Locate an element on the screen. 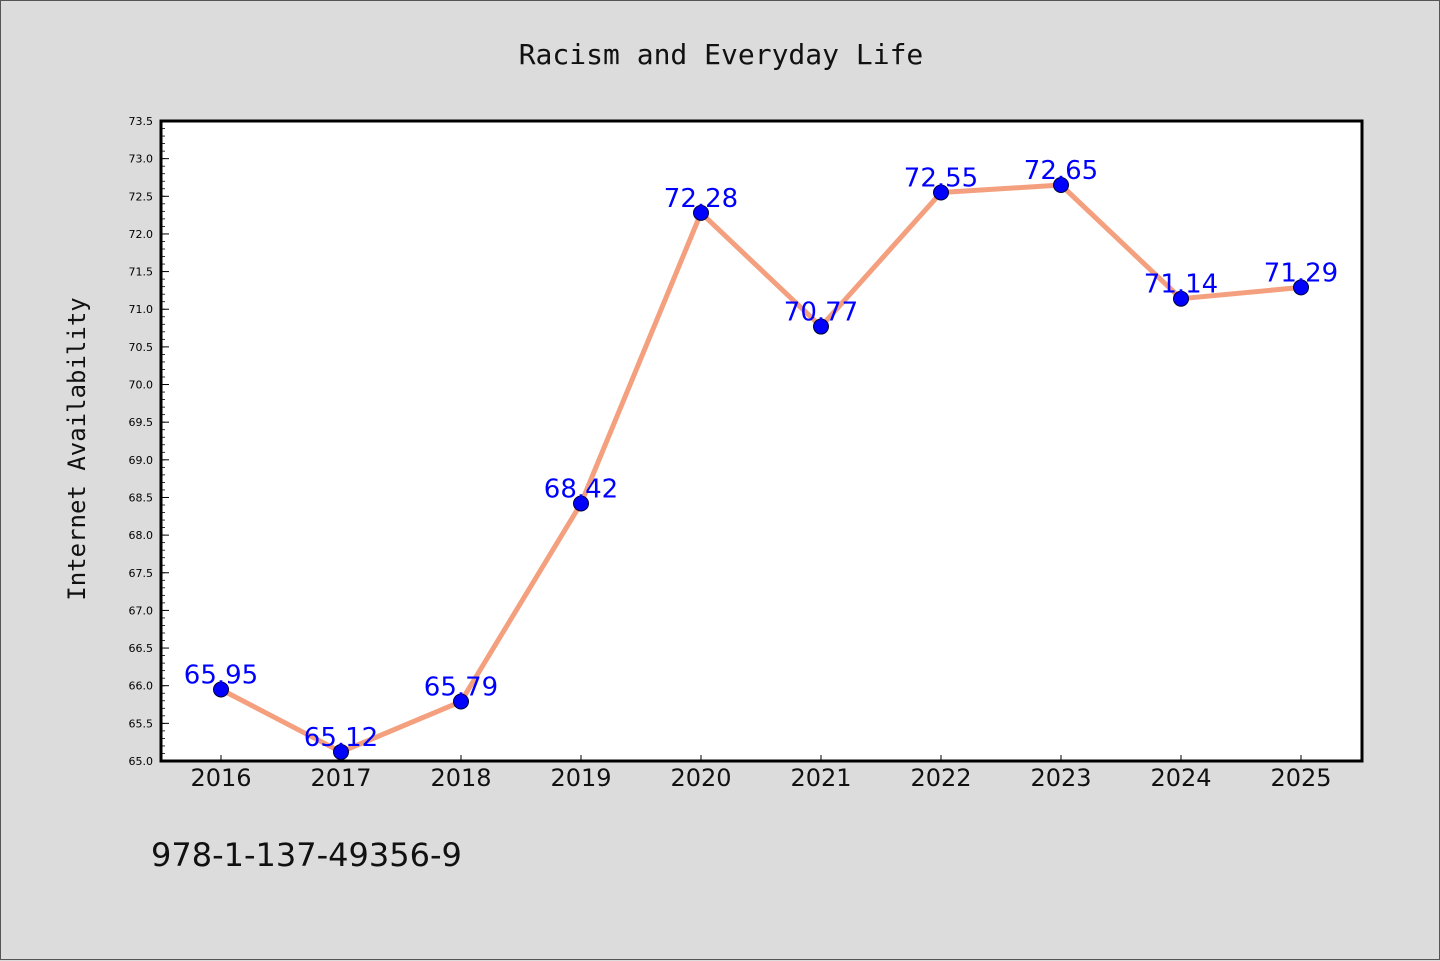 This screenshot has height=961, width=1440. isbn-text: 978-1-137-49356-9 is located at coordinates (306, 855).